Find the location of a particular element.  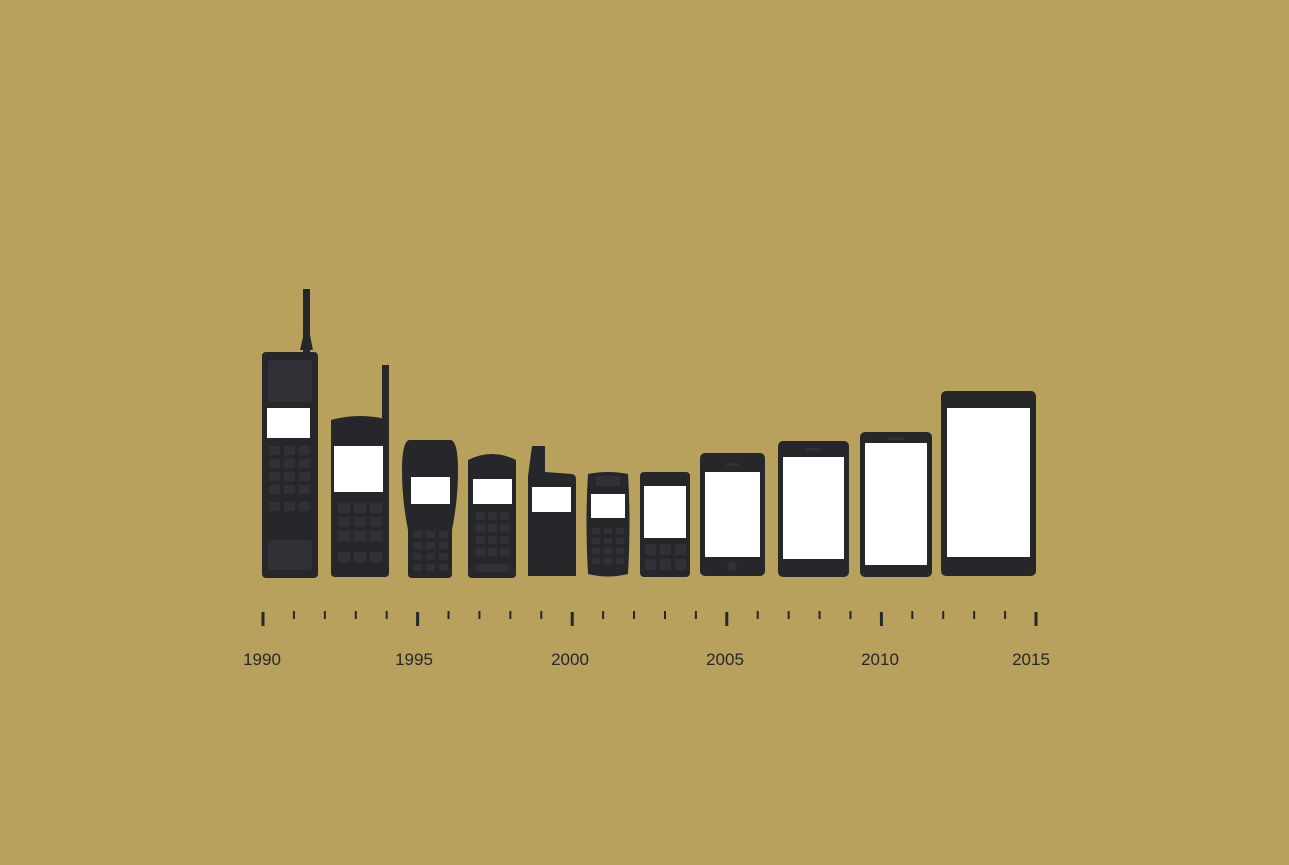

phablet-icon is located at coordinates (988, 483).